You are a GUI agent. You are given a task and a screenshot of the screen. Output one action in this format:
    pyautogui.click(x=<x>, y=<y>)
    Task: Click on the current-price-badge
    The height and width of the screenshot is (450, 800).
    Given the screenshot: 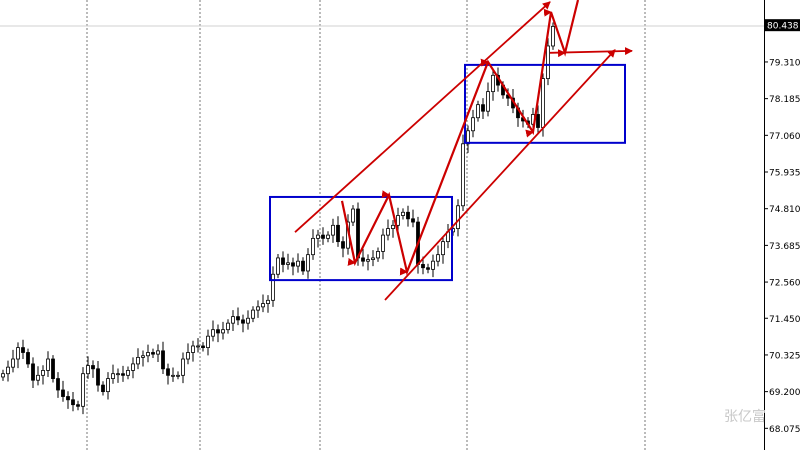 What is the action you would take?
    pyautogui.click(x=782, y=25)
    